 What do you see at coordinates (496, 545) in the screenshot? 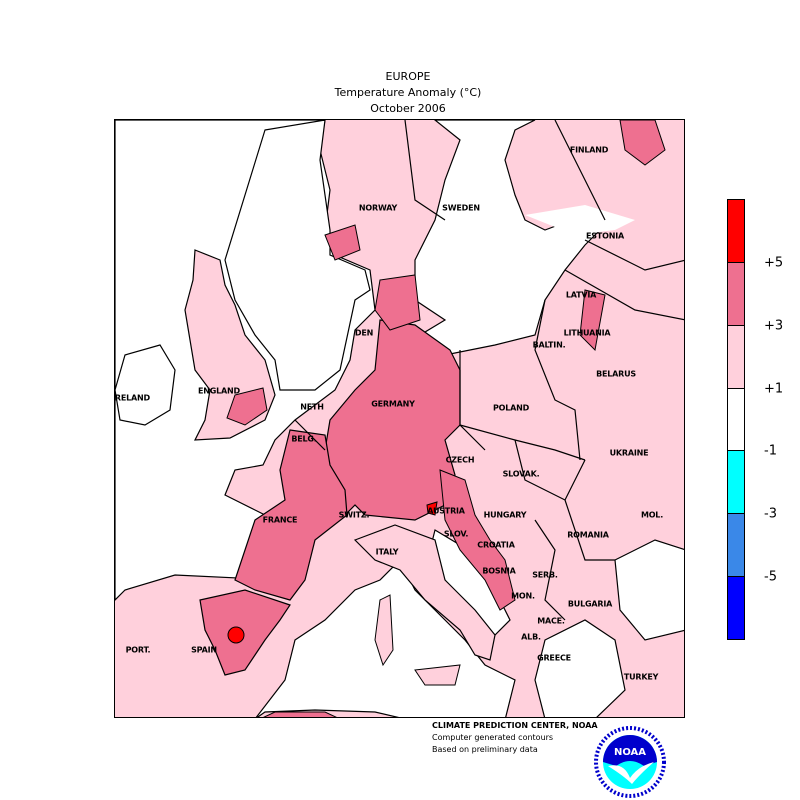
I see `country-label-croatia: CROATIA` at bounding box center [496, 545].